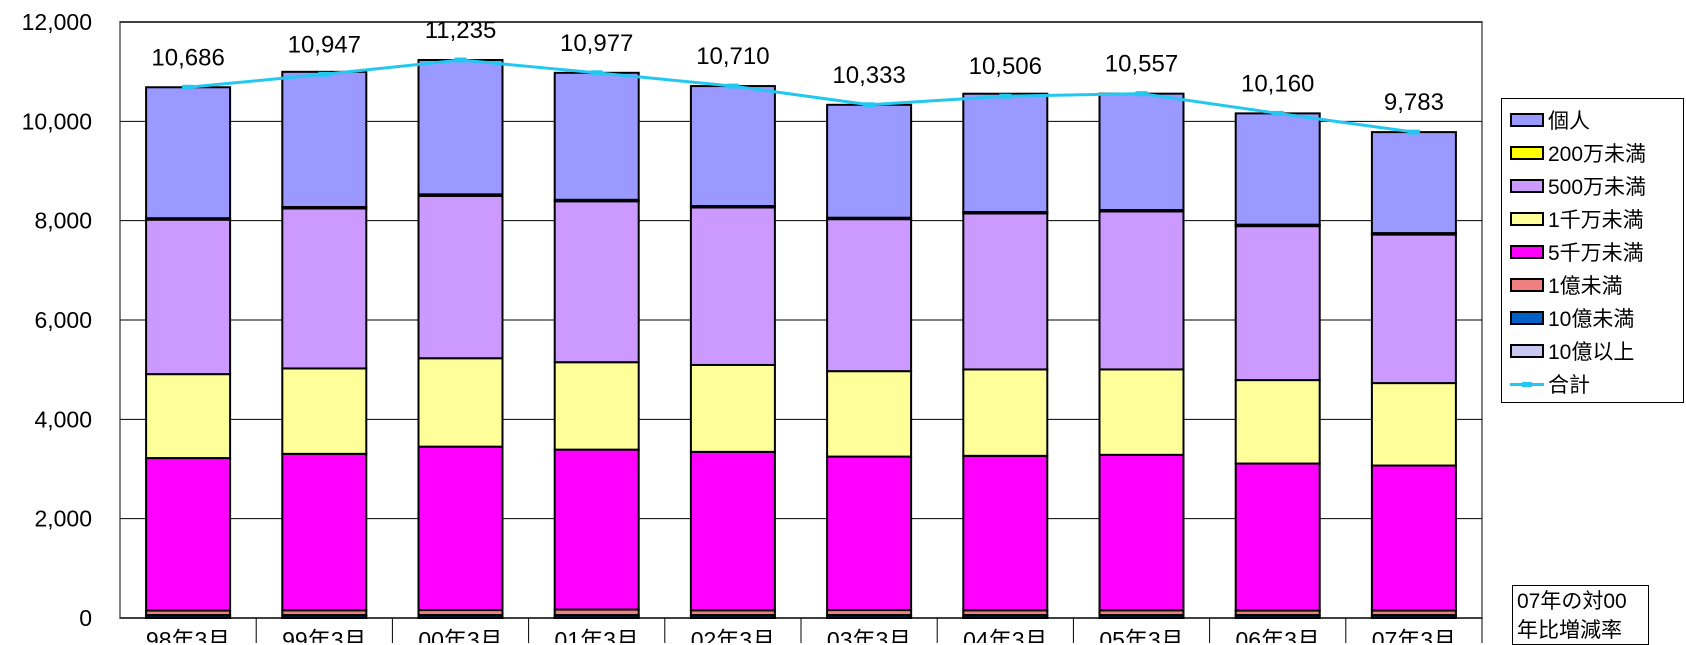 This screenshot has width=1686, height=645. What do you see at coordinates (596, 43) in the screenshot?
I see `total-data-label: 10,977` at bounding box center [596, 43].